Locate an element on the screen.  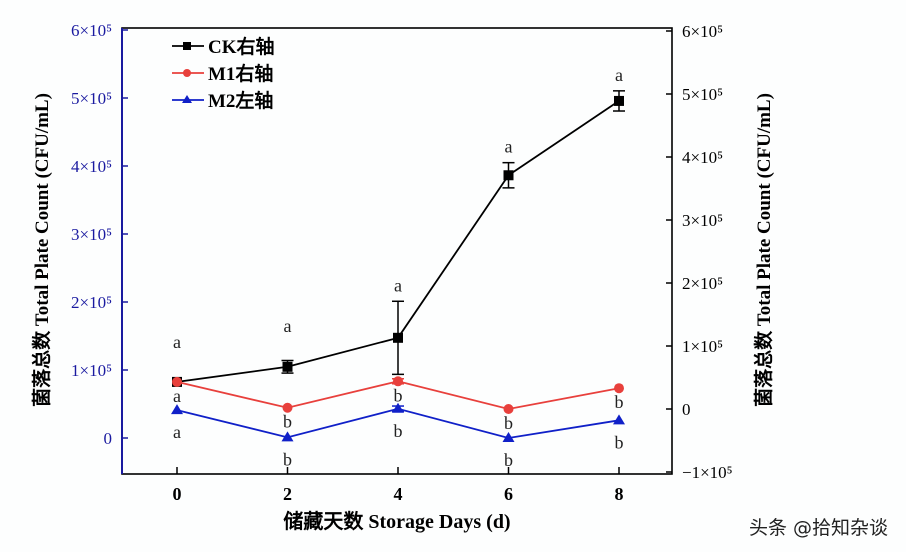
left-tick-label: 1×10⁵ is located at coordinates (91, 370).